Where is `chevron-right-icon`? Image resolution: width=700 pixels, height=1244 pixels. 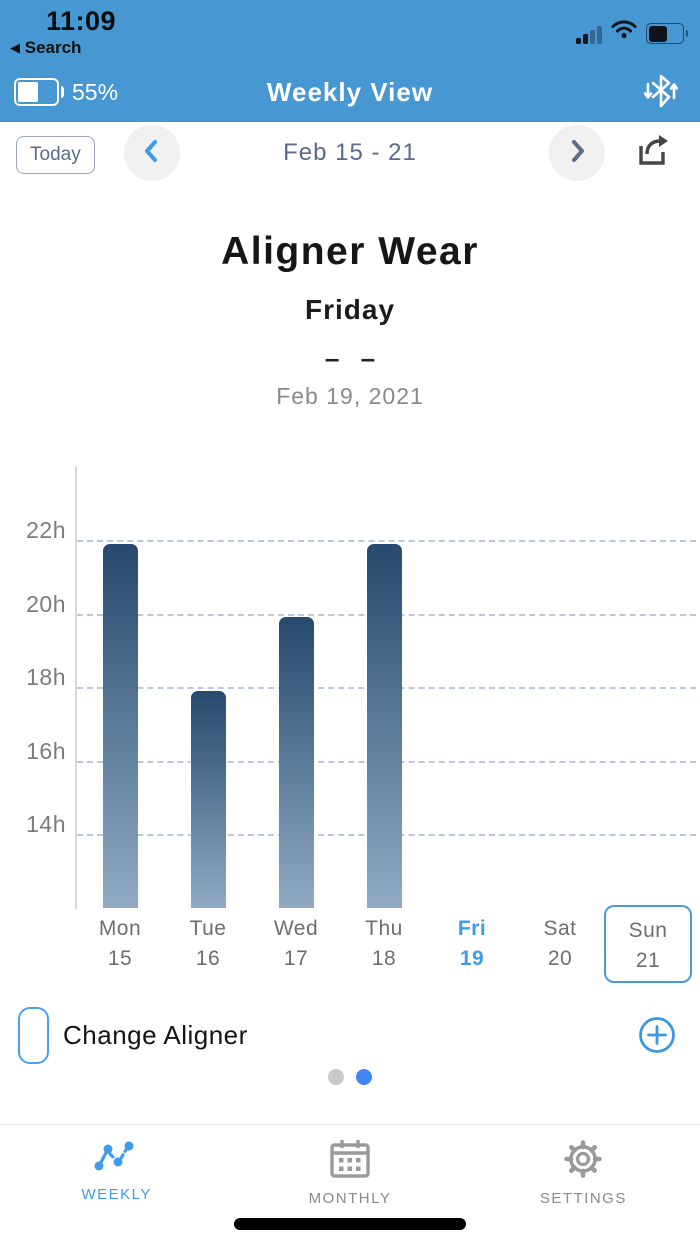 chevron-right-icon is located at coordinates (577, 153).